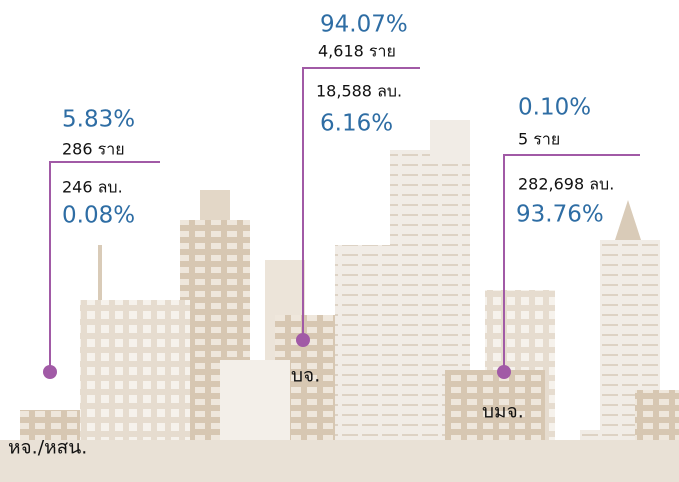 Image resolution: width=679 pixels, height=482 pixels. What do you see at coordinates (359, 91) in the screenshot?
I see `capital: 18,588 ลบ.` at bounding box center [359, 91].